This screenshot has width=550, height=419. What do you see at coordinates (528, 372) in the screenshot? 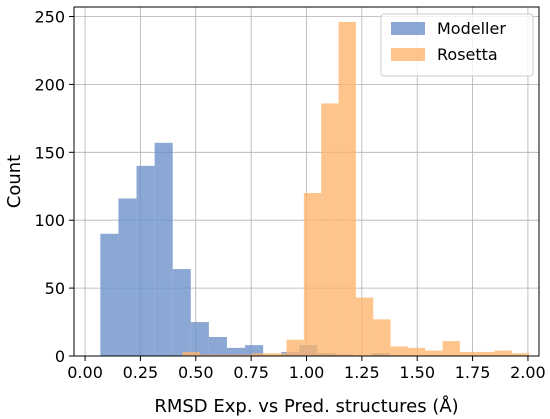
I see `x-tick-label: 2.00` at bounding box center [528, 372].